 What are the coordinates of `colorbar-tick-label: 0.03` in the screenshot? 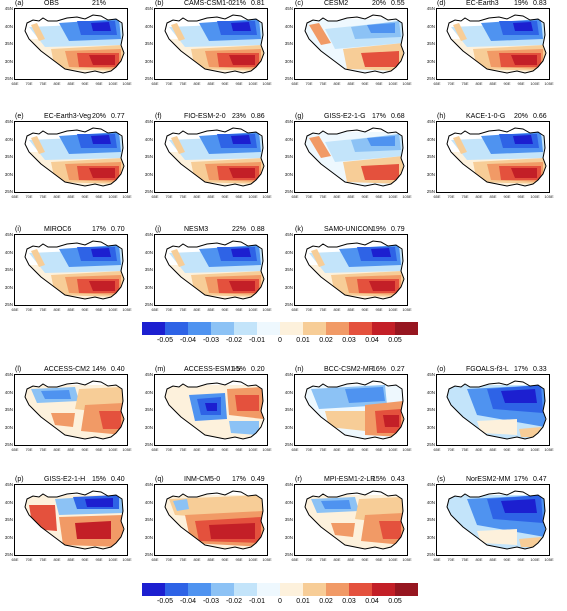 It's located at (349, 340).